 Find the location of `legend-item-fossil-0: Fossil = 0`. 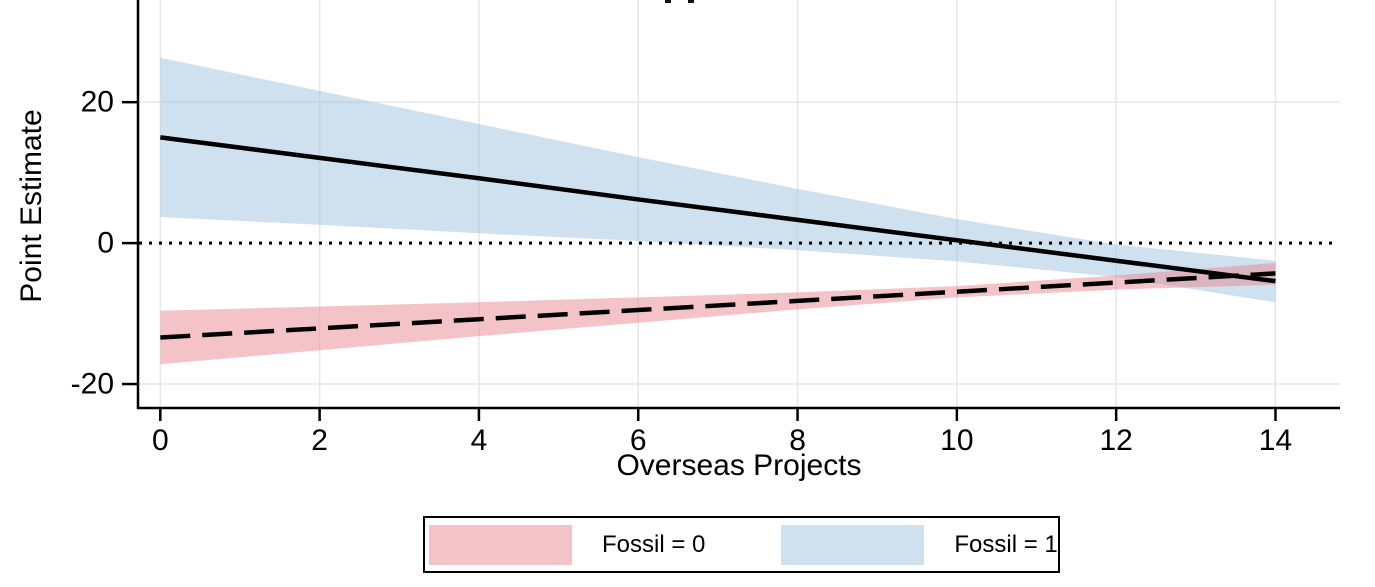

legend-item-fossil-0: Fossil = 0 is located at coordinates (567, 544).